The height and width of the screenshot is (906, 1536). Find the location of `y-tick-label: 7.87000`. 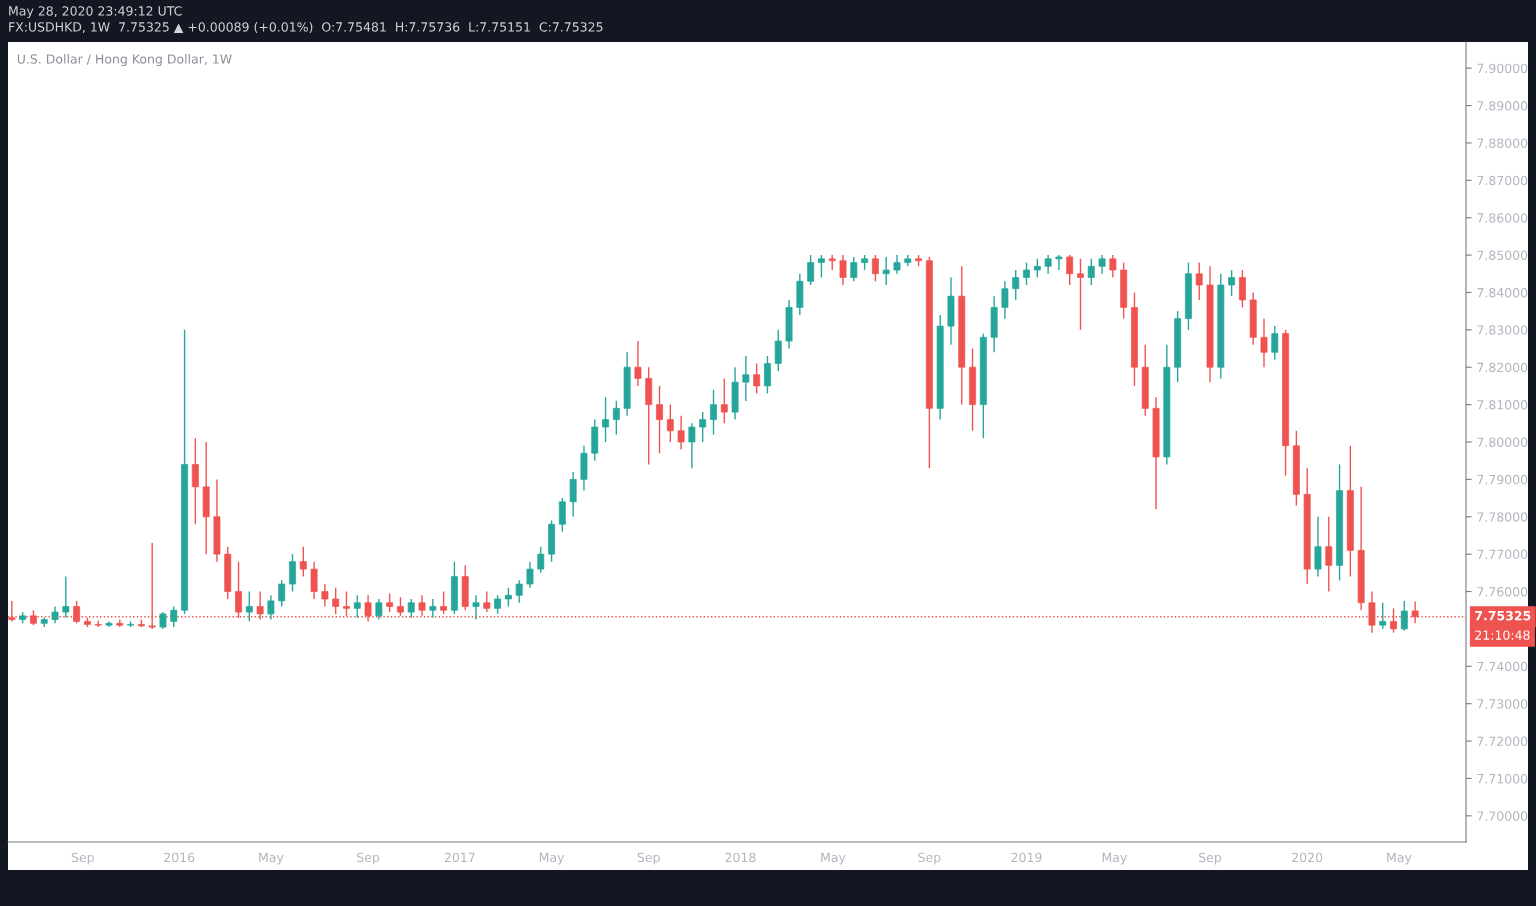

y-tick-label: 7.87000 is located at coordinates (1502, 180).